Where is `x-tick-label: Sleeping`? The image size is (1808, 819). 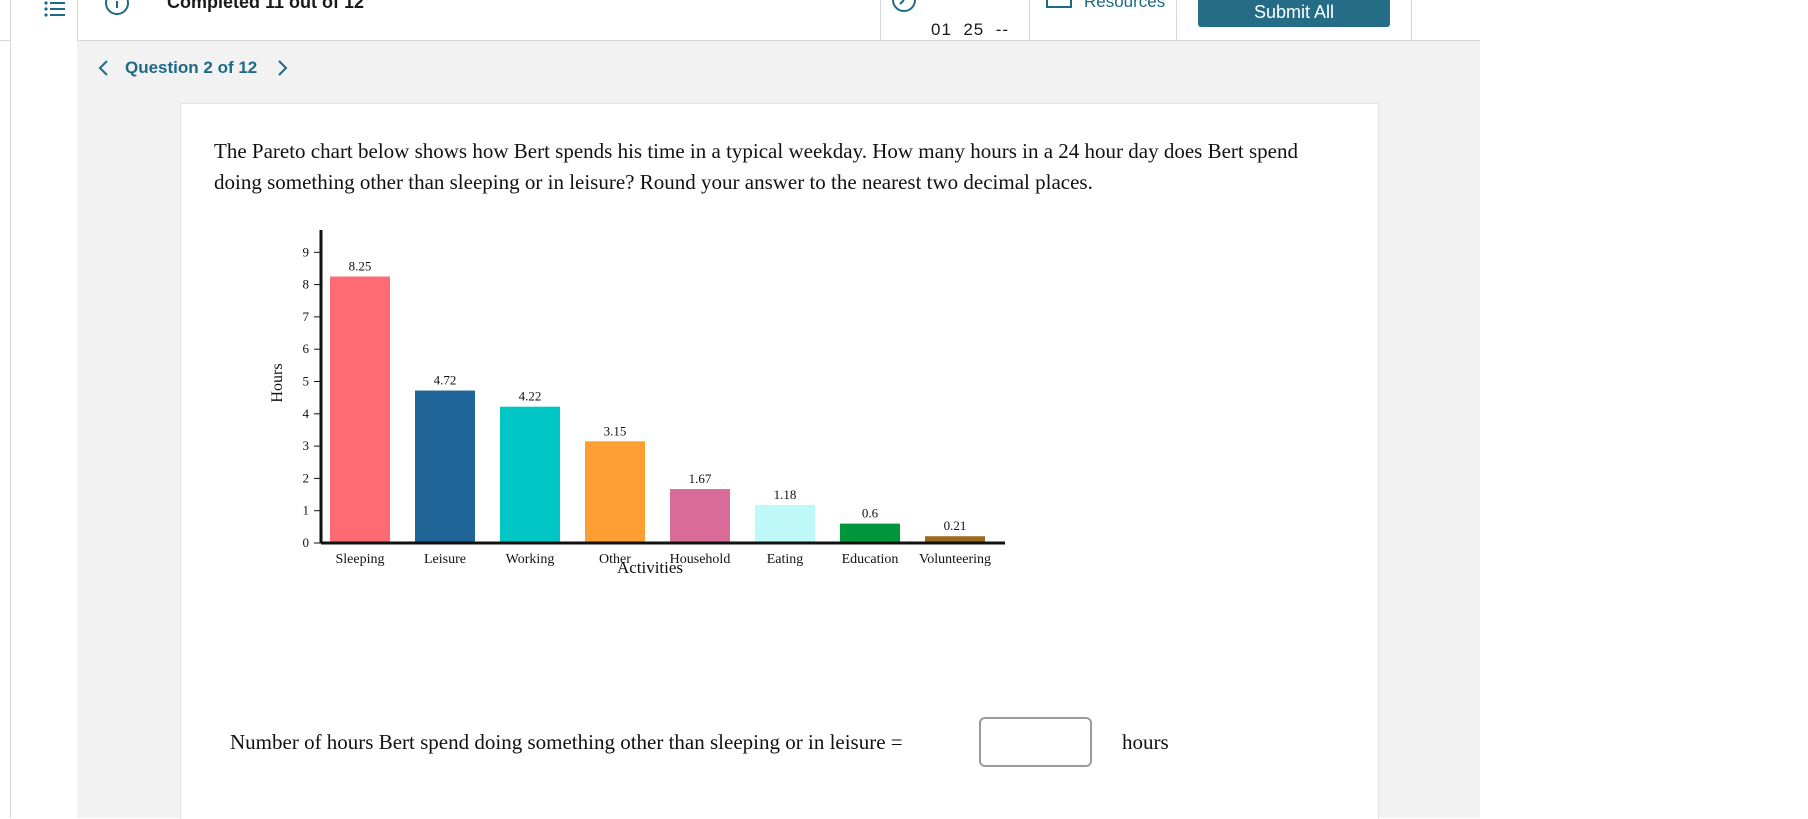
x-tick-label: Sleeping is located at coordinates (360, 559).